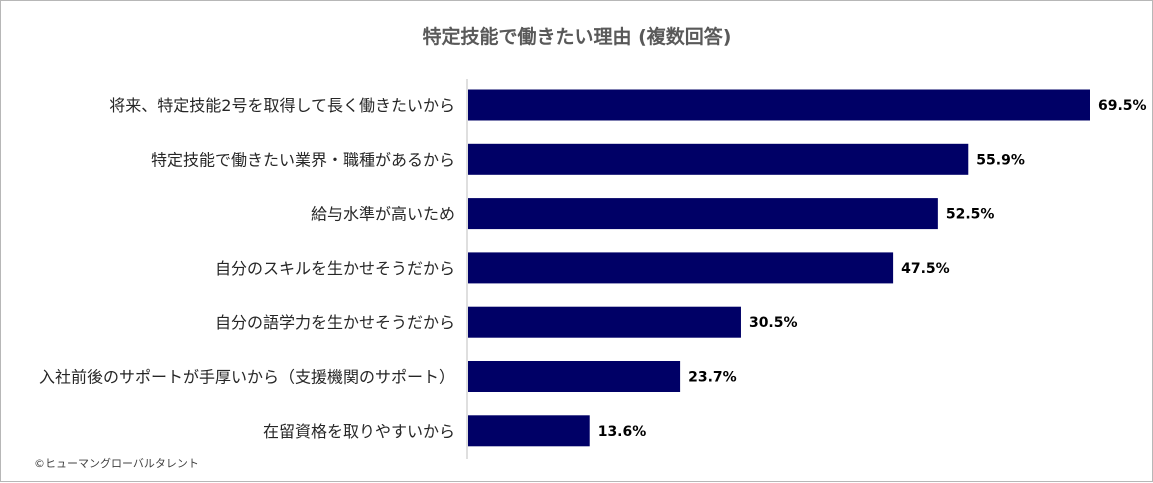  I want to click on value-label: 69.5%, so click(1122, 106).